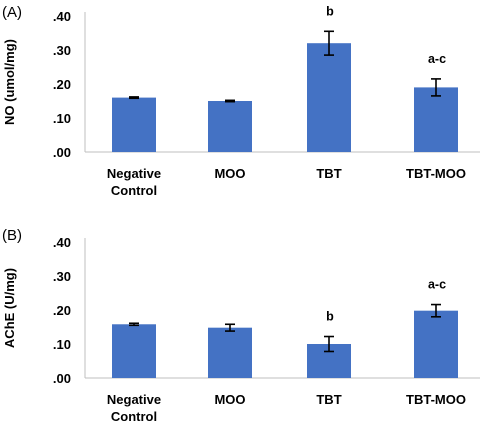 The width and height of the screenshot is (500, 427). Describe the element at coordinates (229, 173) in the screenshot. I see `panel-a-category-label: MOO` at that location.